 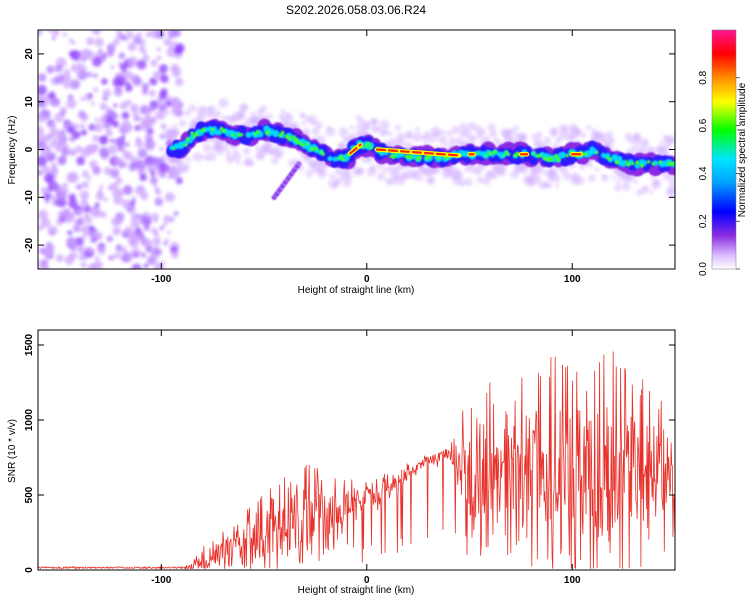 What do you see at coordinates (111, 149) in the screenshot?
I see `noise-speckle` at bounding box center [111, 149].